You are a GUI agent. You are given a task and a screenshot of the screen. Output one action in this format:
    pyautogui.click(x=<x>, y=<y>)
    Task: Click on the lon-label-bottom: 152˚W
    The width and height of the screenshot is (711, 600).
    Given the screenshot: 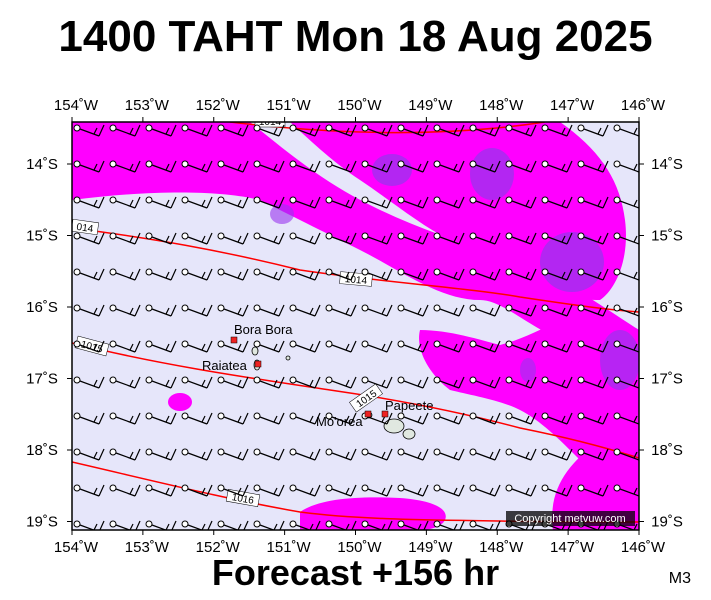 What is the action you would take?
    pyautogui.click(x=218, y=547)
    